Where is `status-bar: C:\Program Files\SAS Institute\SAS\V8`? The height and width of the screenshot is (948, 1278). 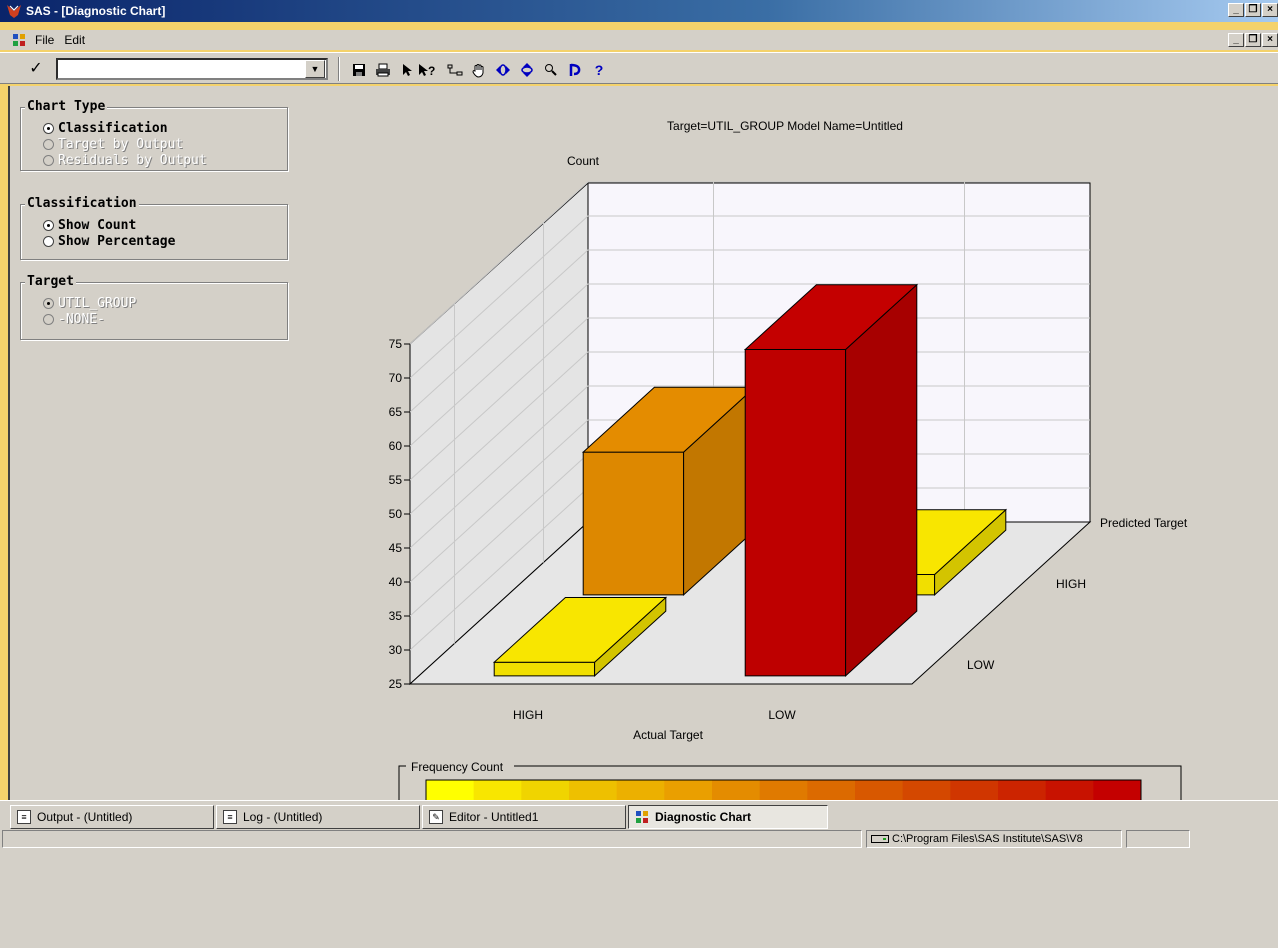 status-bar: C:\Program Files\SAS Institute\SAS\V8 is located at coordinates (639, 889).